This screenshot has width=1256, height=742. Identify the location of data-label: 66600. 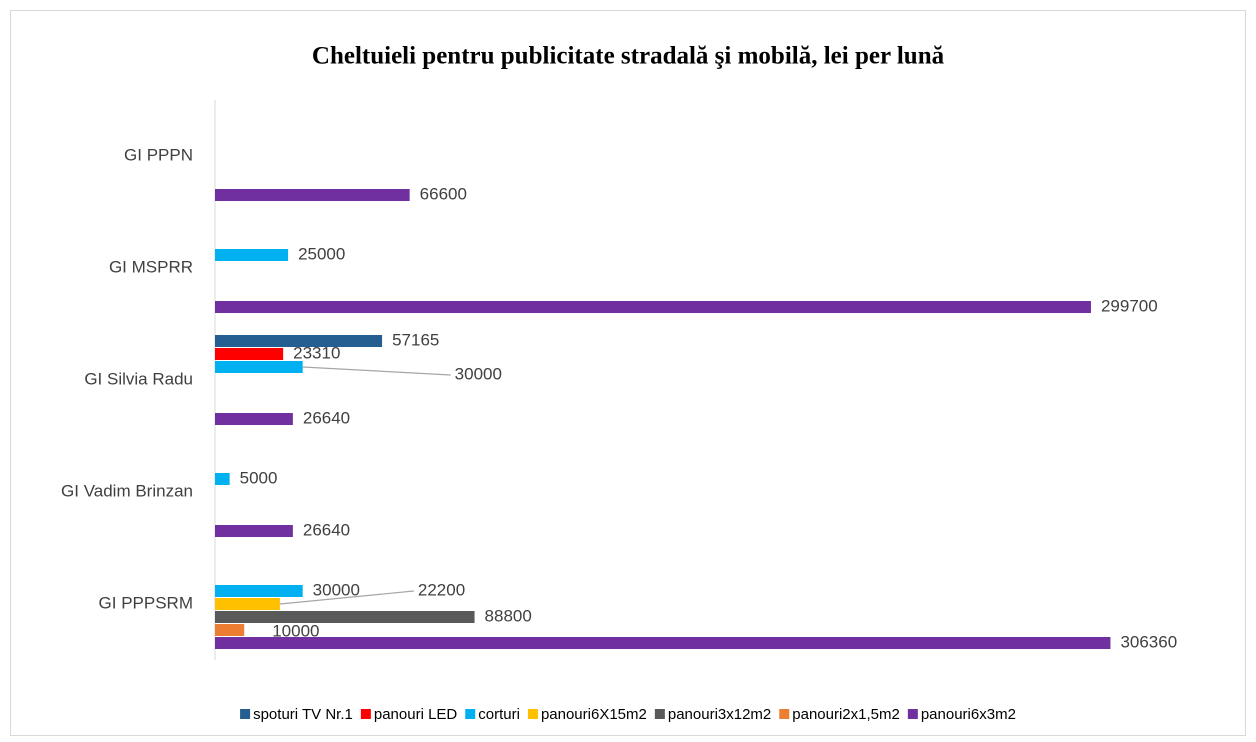
(443, 193).